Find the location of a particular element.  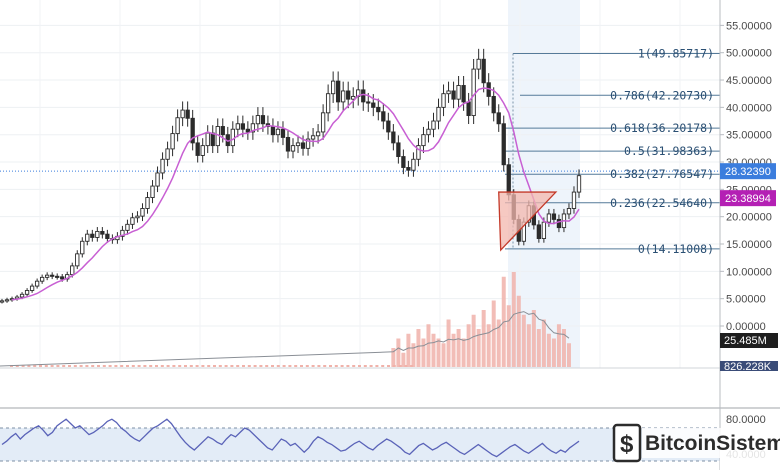

price-tag-label: 28.32390 is located at coordinates (748, 172).